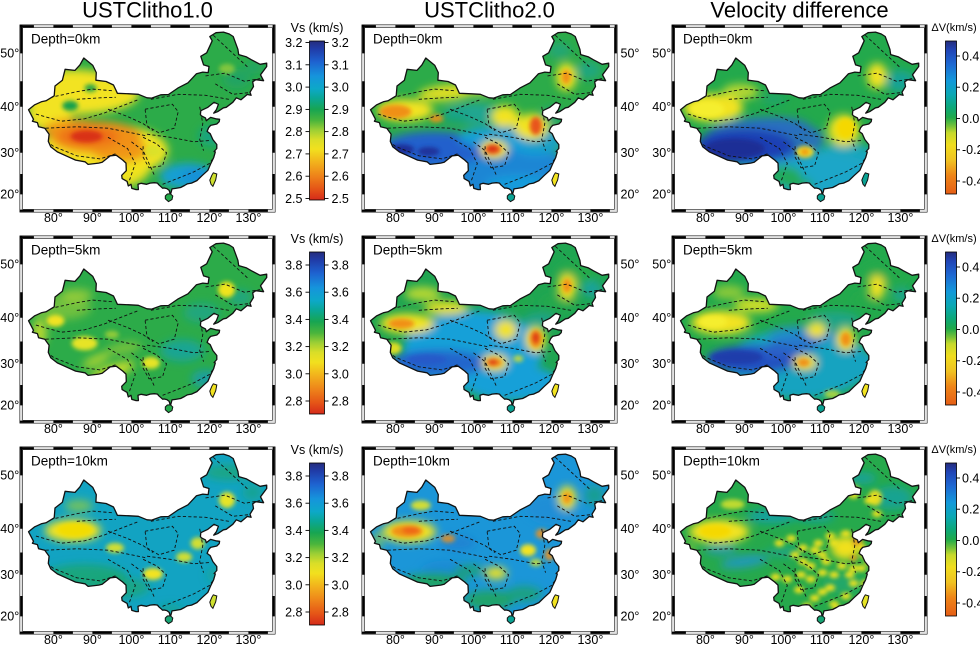 The width and height of the screenshot is (980, 648). I want to click on svg-text: 2.6, so click(293, 177).